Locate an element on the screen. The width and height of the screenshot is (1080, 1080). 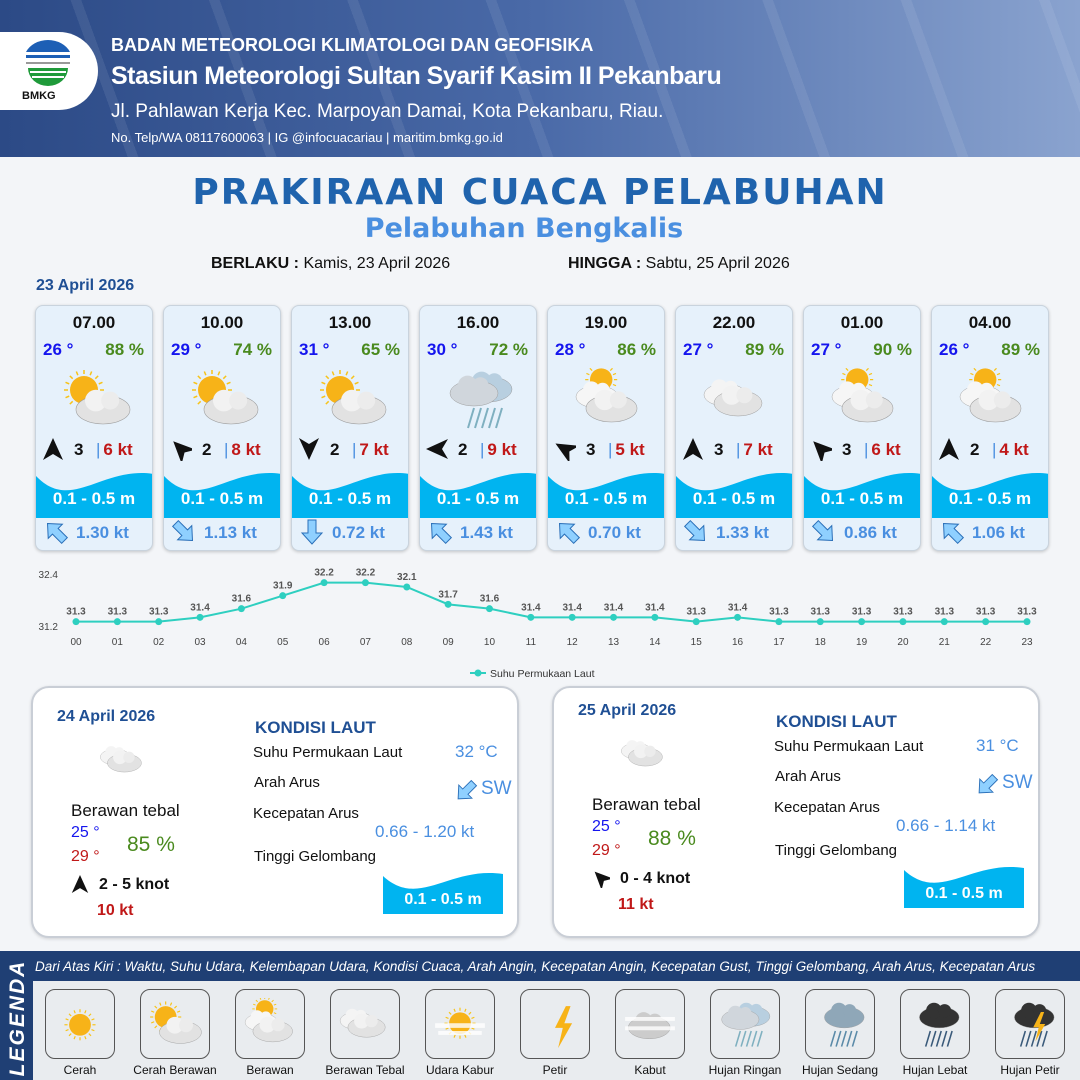
x-tick-label: 14 is located at coordinates (655, 642).